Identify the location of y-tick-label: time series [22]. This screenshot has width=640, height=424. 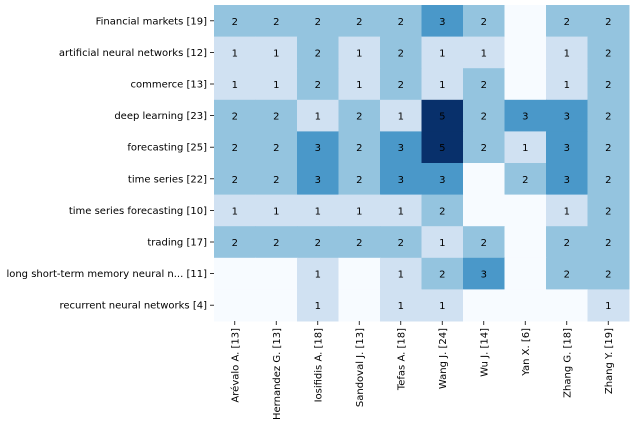
(167, 179).